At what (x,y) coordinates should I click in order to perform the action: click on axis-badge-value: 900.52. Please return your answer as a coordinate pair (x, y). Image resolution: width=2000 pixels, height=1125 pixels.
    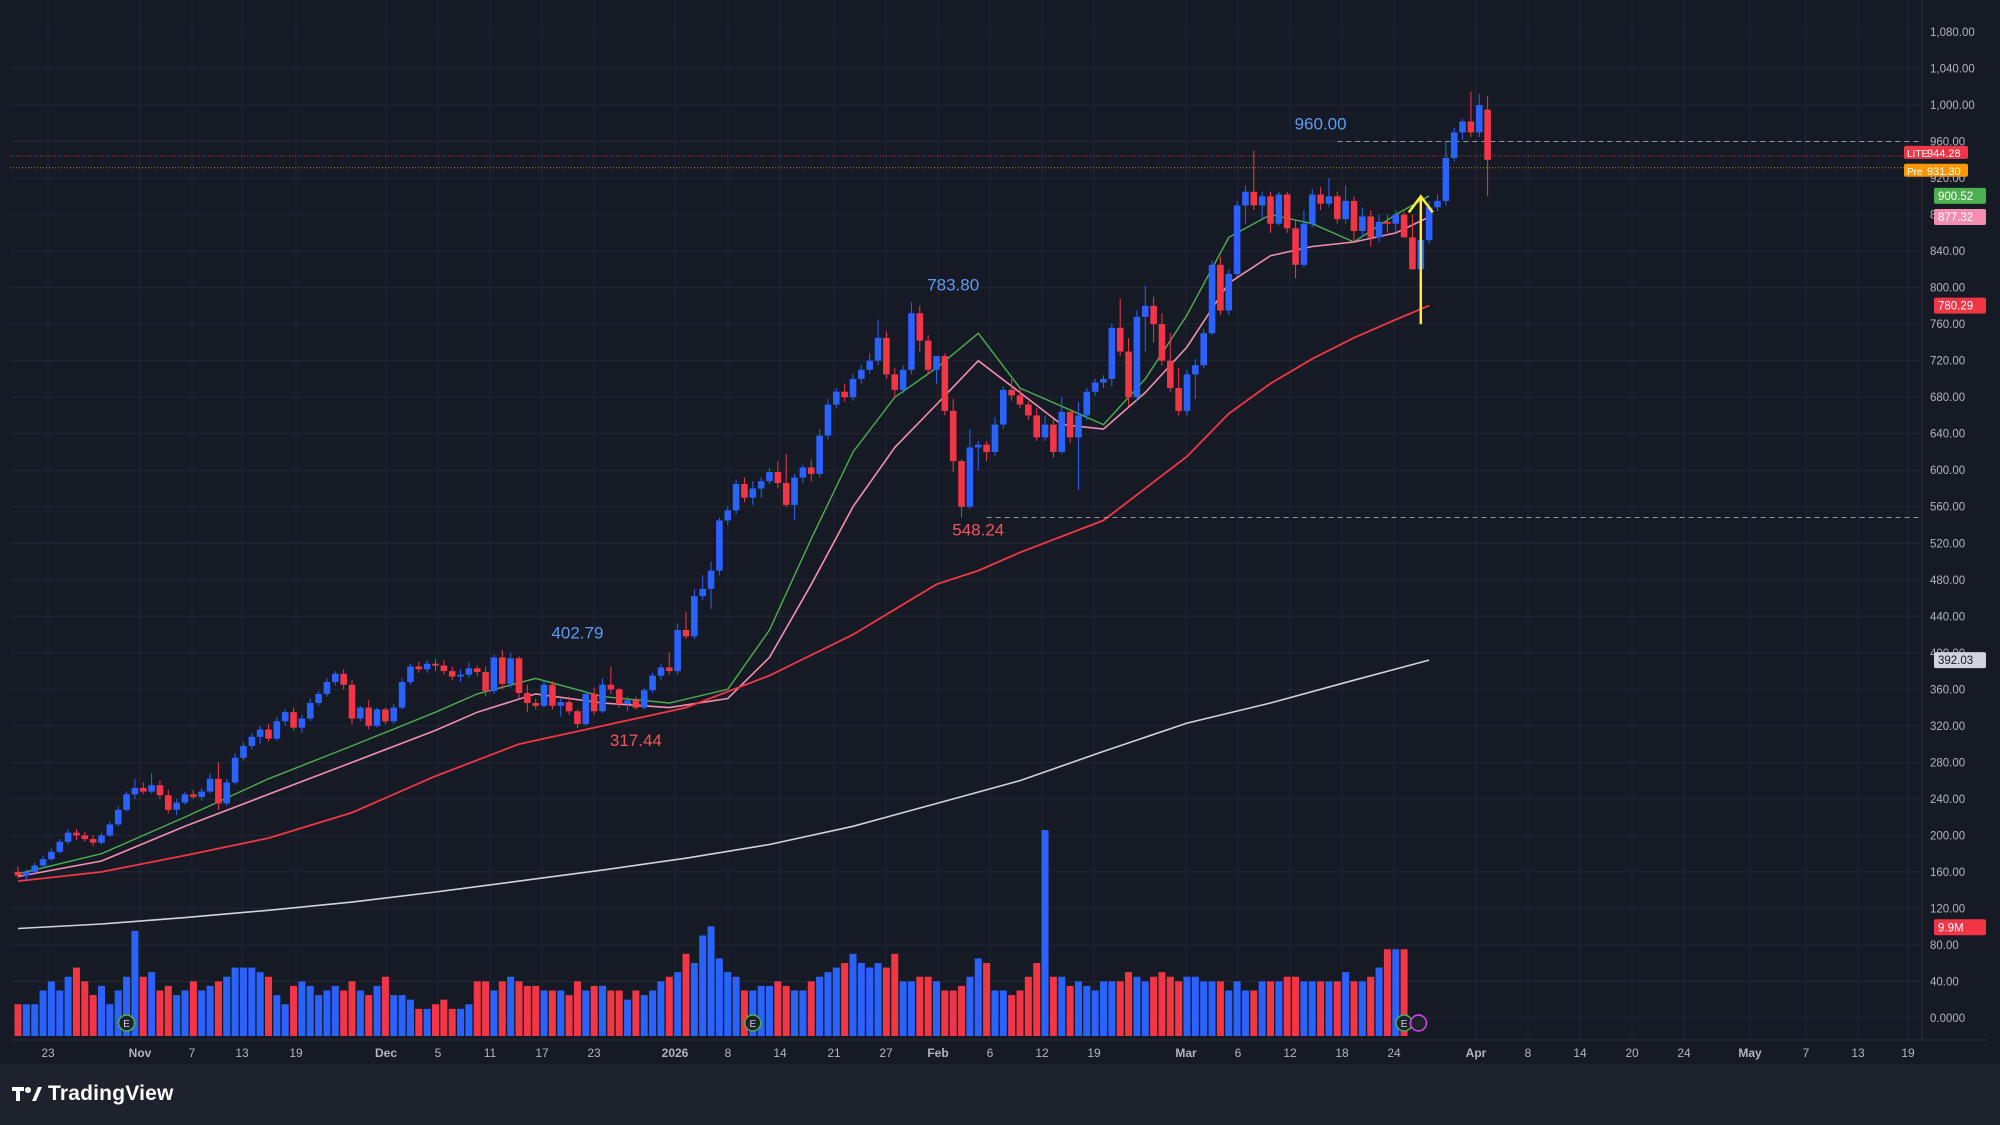
    Looking at the image, I should click on (1955, 197).